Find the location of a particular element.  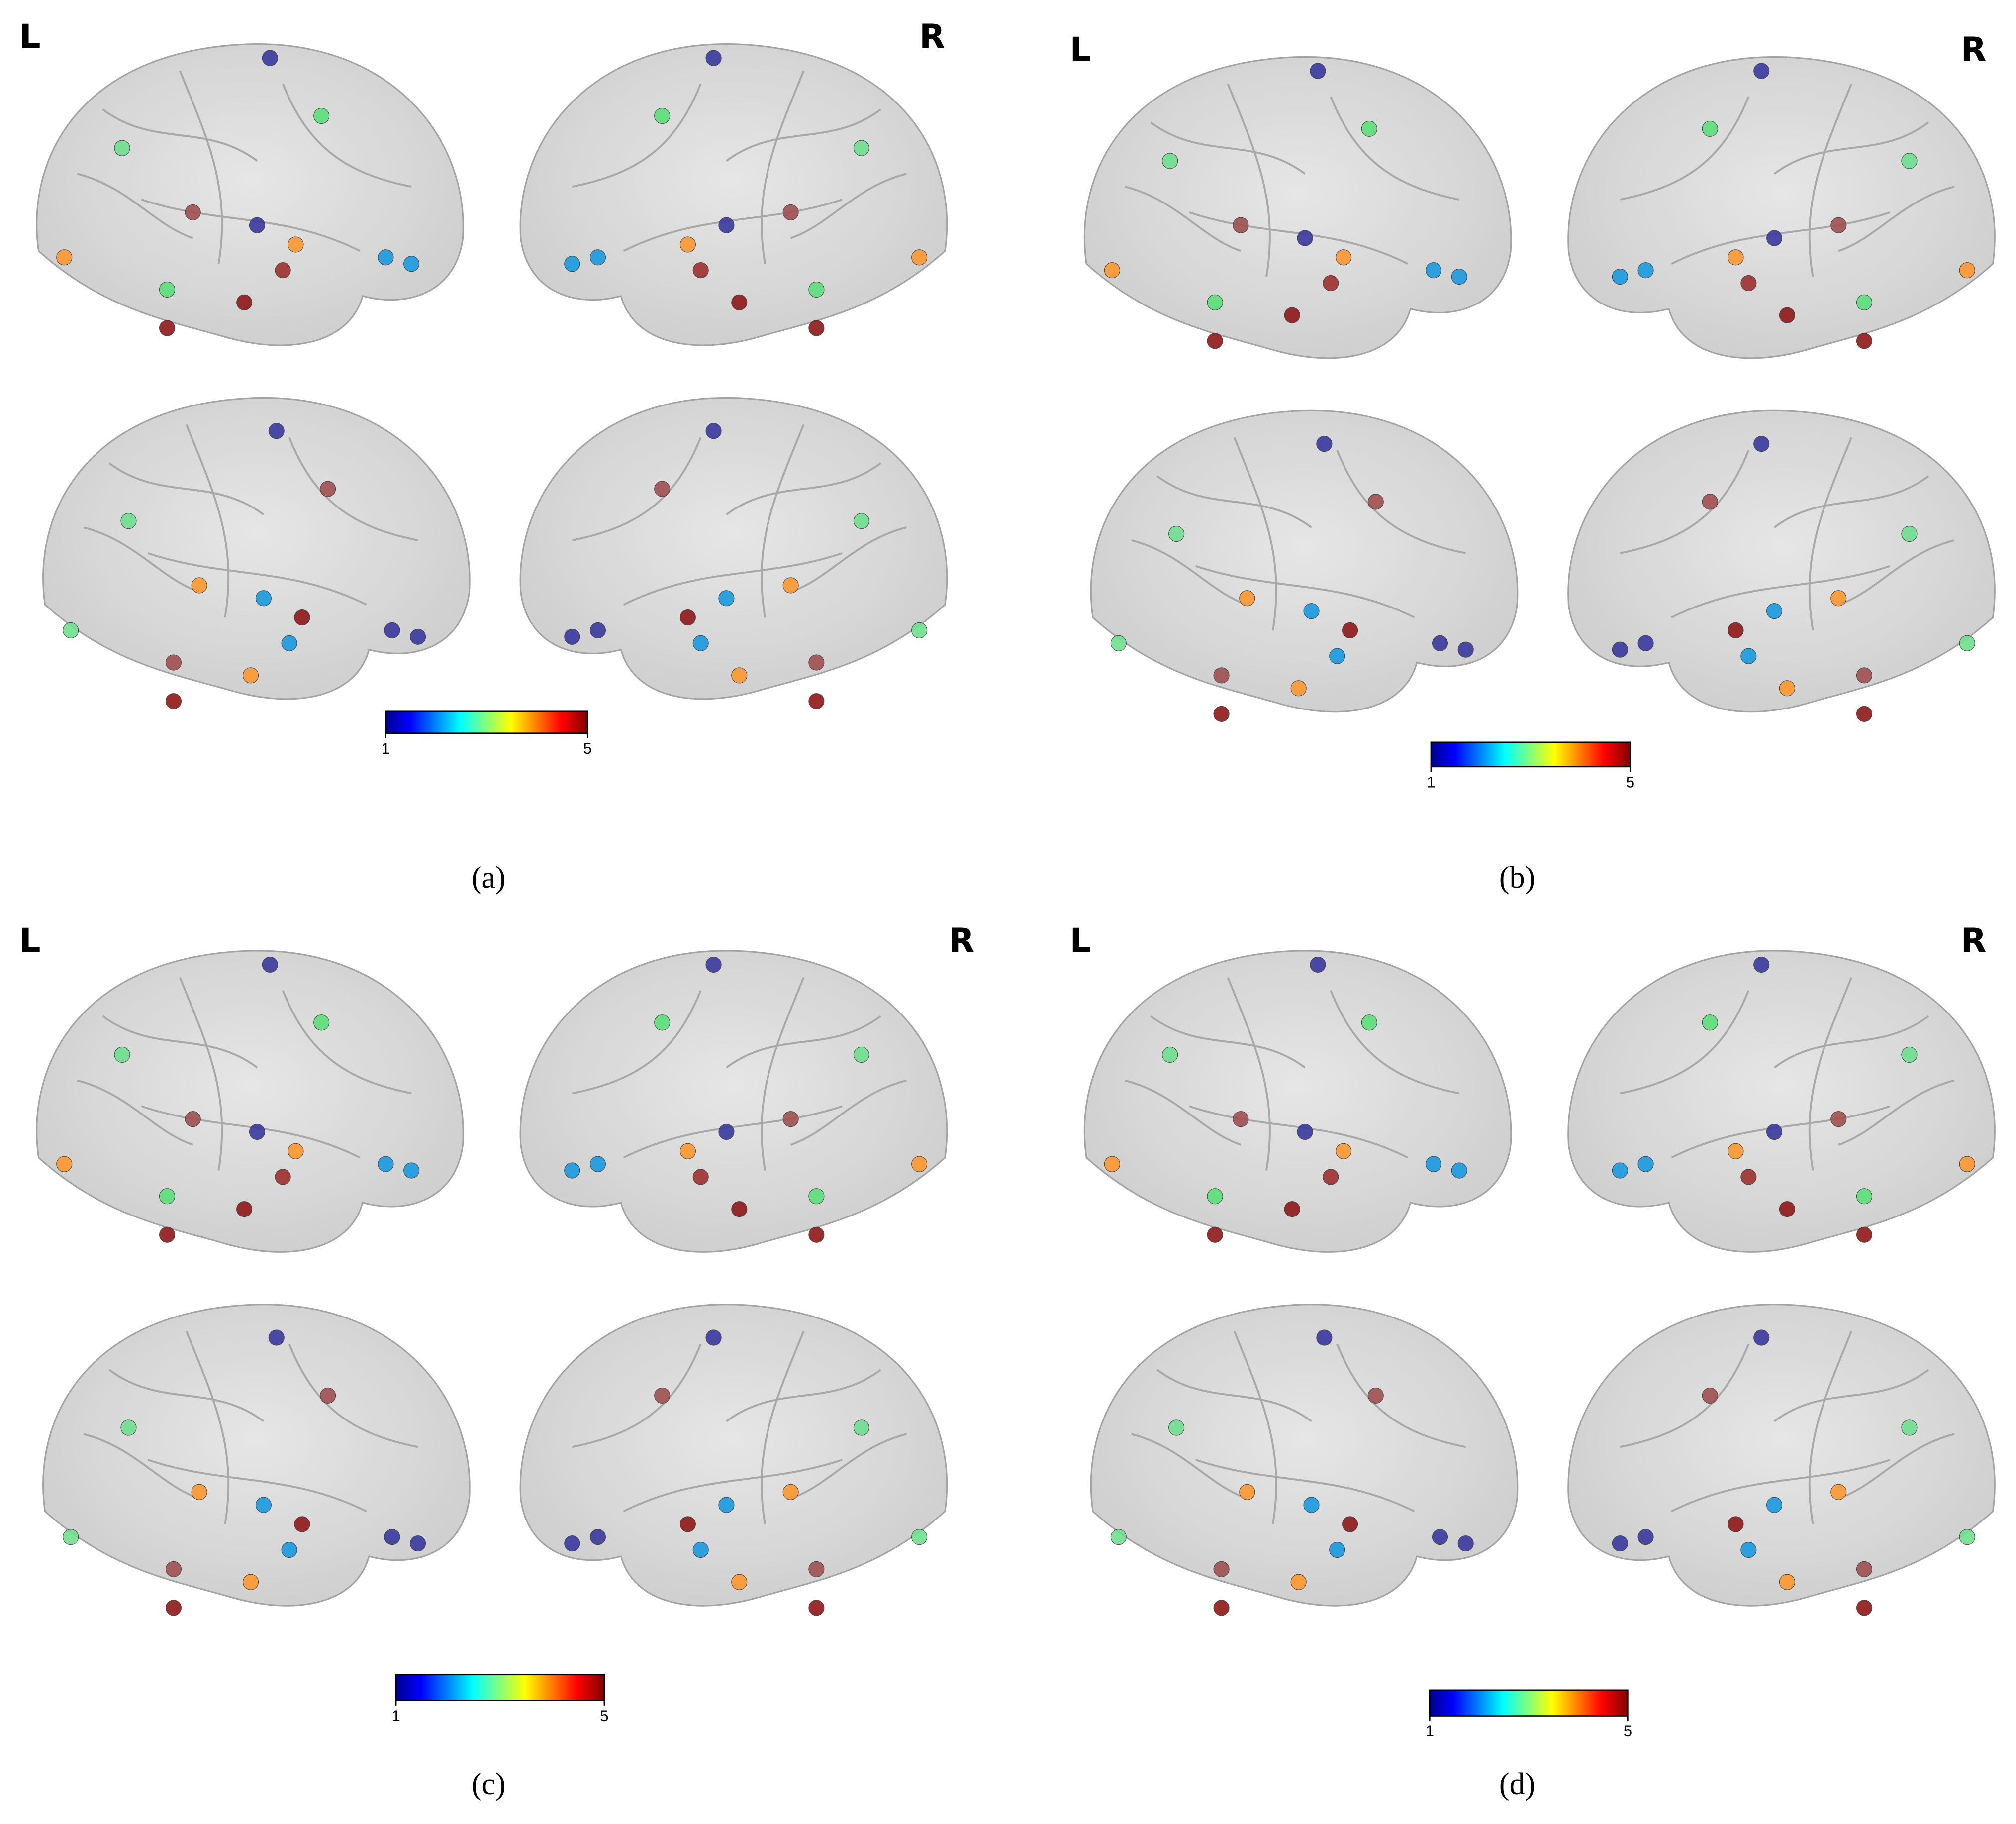

panel-caption: (b) is located at coordinates (1517, 878).